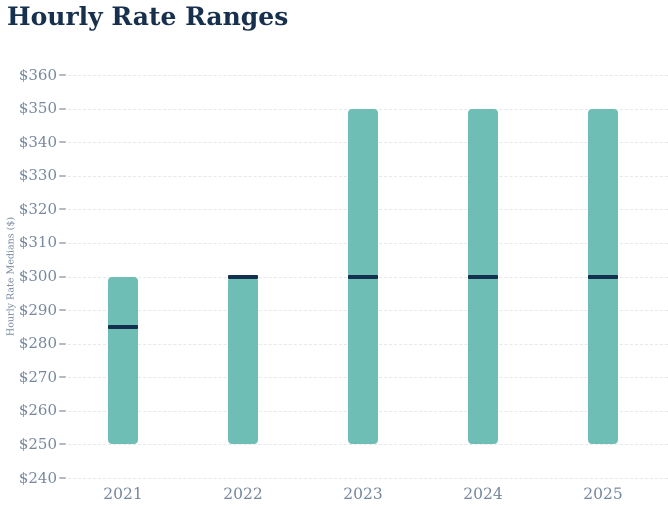 This screenshot has height=508, width=668. What do you see at coordinates (37, 309) in the screenshot?
I see `y-tick-label: $290` at bounding box center [37, 309].